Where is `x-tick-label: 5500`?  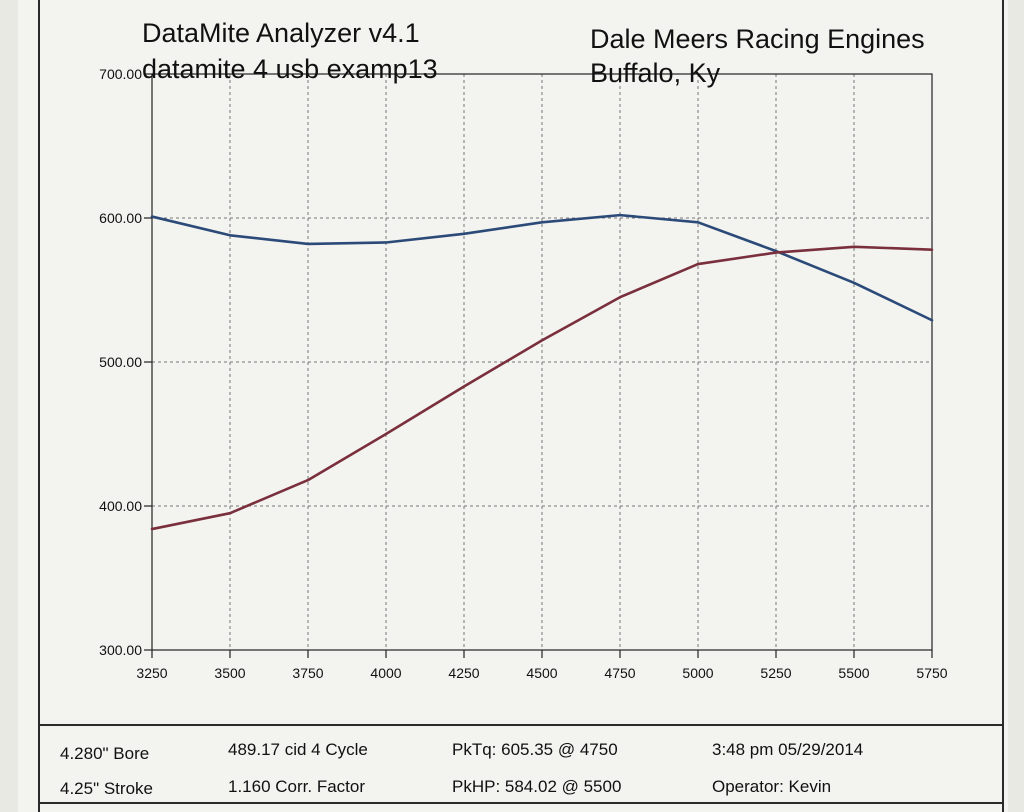
x-tick-label: 5500 is located at coordinates (853, 673).